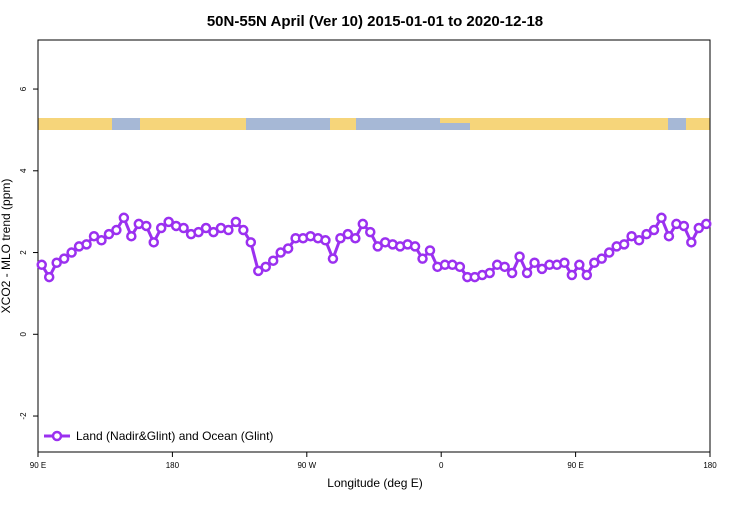  Describe the element at coordinates (306, 465) in the screenshot. I see `x-tick-label: 90 W` at that location.